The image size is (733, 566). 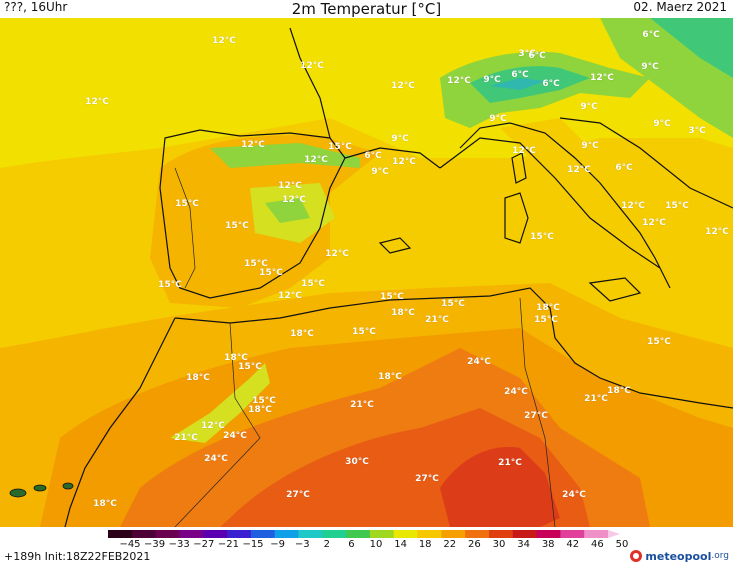 What do you see at coordinates (366, 9) in the screenshot?
I see `map-title: 2m Temperatur [°C]` at bounding box center [366, 9].